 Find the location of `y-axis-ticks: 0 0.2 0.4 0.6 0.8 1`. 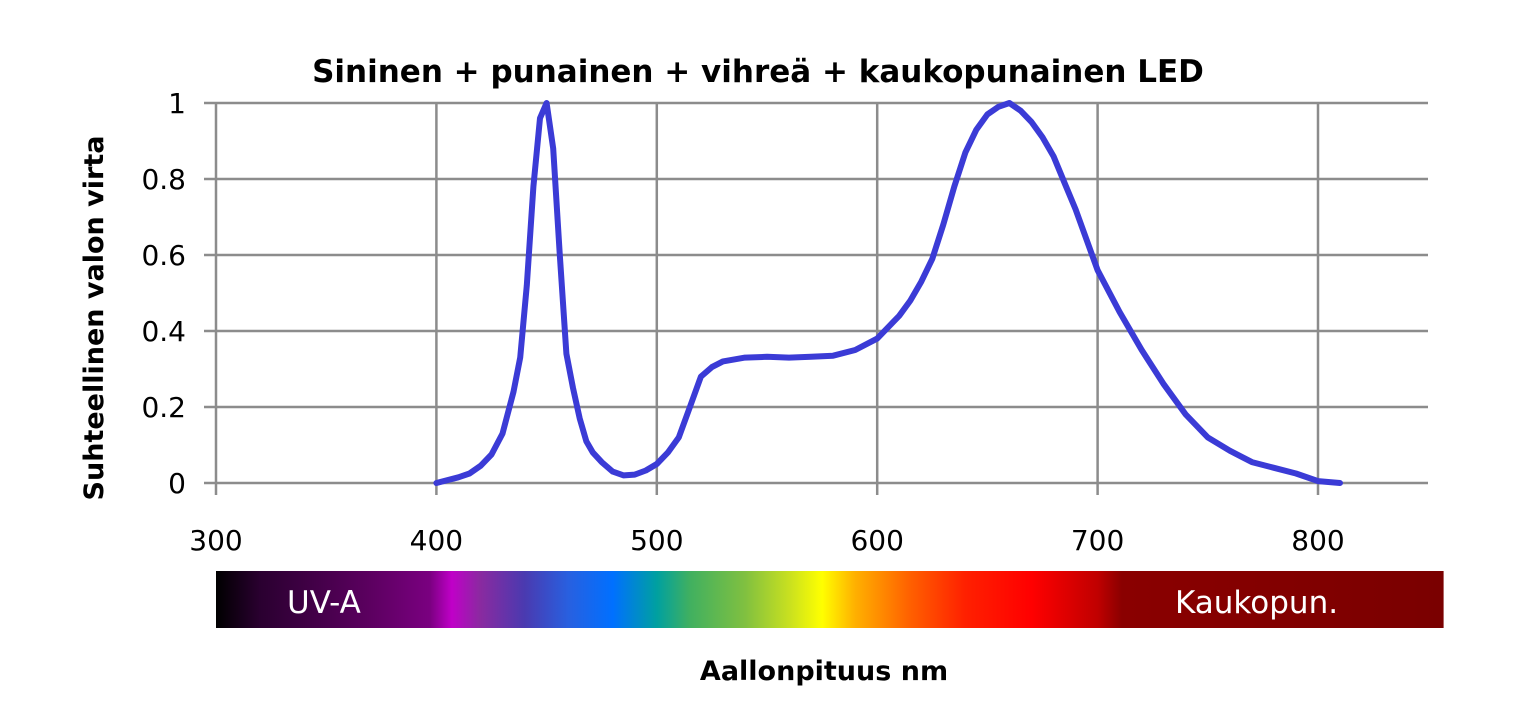

y-axis-ticks: 0 0.2 0.4 0.6 0.8 1 is located at coordinates (163, 293).